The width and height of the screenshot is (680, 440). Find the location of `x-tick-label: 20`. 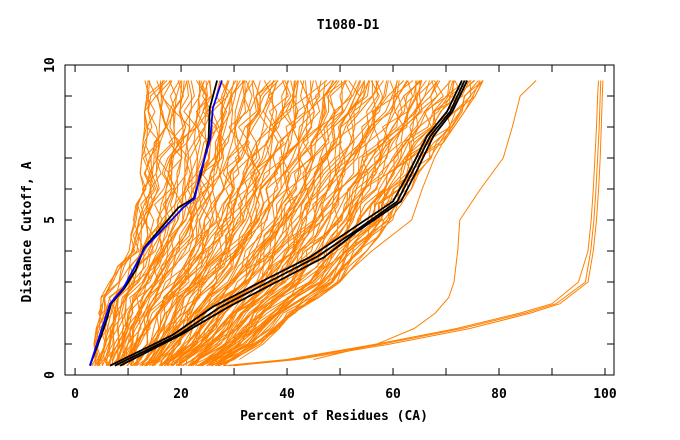

x-tick-label: 20 is located at coordinates (181, 394).